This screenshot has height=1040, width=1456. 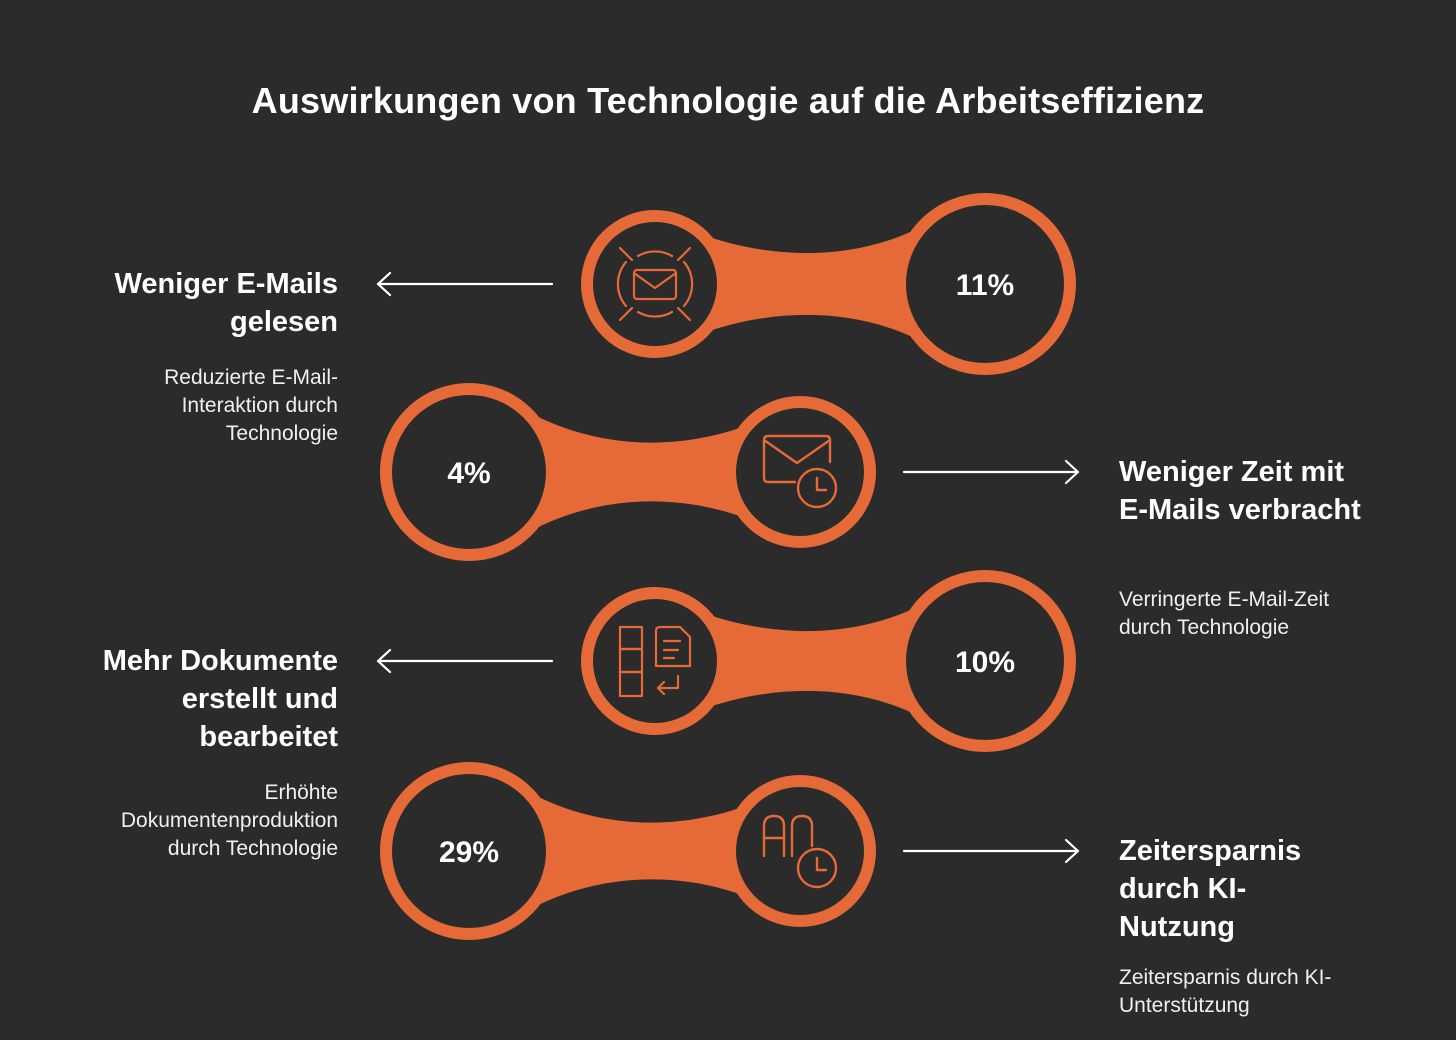 I want to click on row-3-value-circle: 10%, so click(x=985, y=661).